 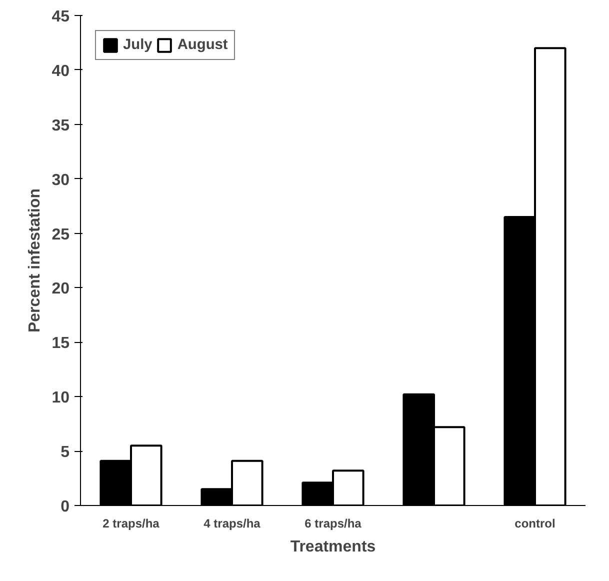 I want to click on y-tick-label: 10, so click(x=61, y=398).